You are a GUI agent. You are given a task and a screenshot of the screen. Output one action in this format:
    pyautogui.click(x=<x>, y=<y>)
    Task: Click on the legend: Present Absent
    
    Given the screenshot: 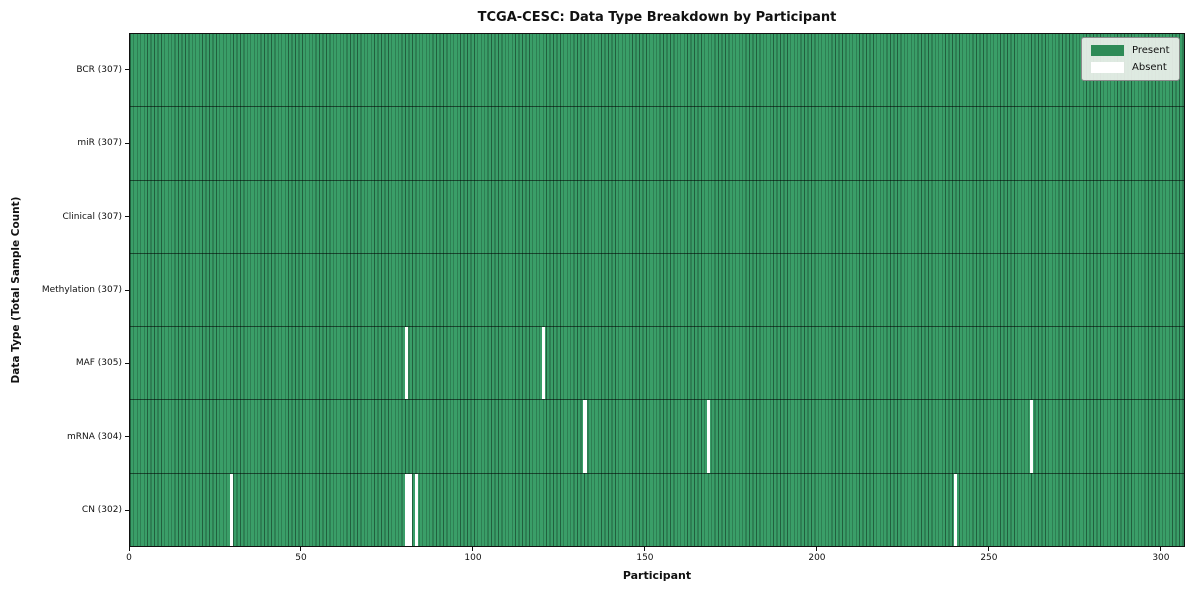 What is the action you would take?
    pyautogui.click(x=1130, y=59)
    